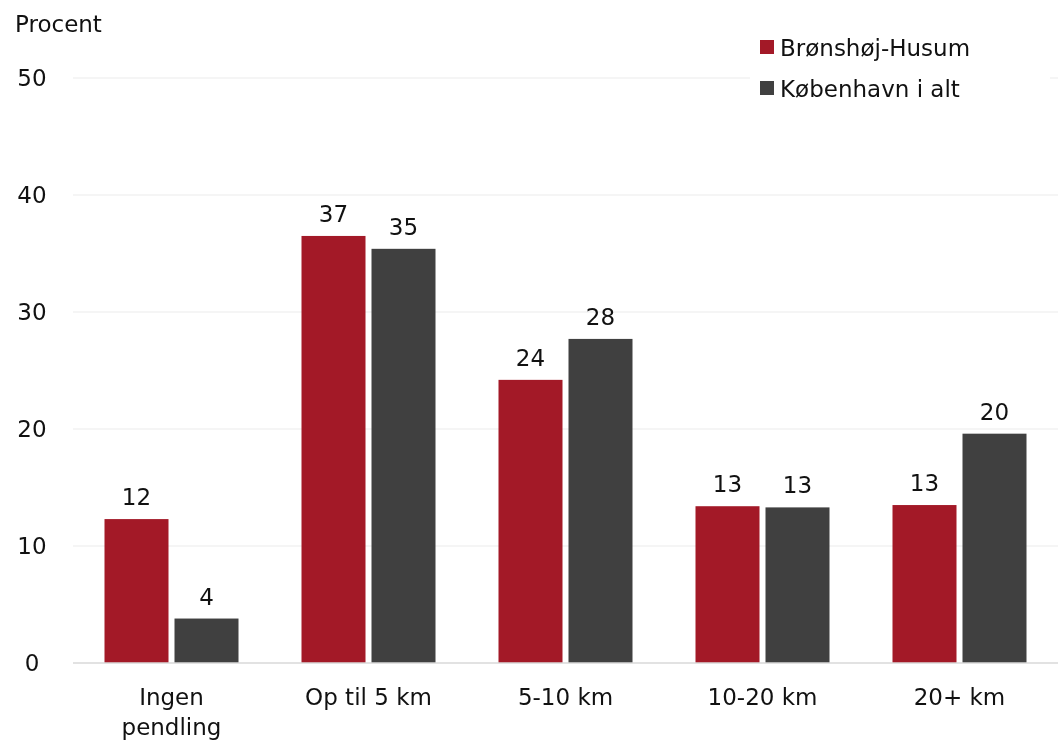 This screenshot has height=742, width=1058. Describe the element at coordinates (32, 429) in the screenshot. I see `y-tick-label: 20` at that location.